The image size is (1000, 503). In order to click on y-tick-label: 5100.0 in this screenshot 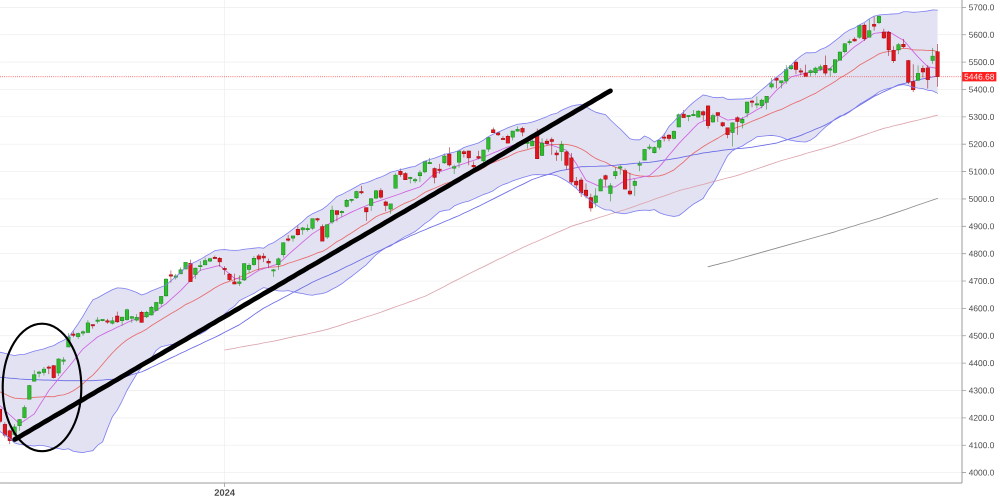, I will do `click(981, 171)`.